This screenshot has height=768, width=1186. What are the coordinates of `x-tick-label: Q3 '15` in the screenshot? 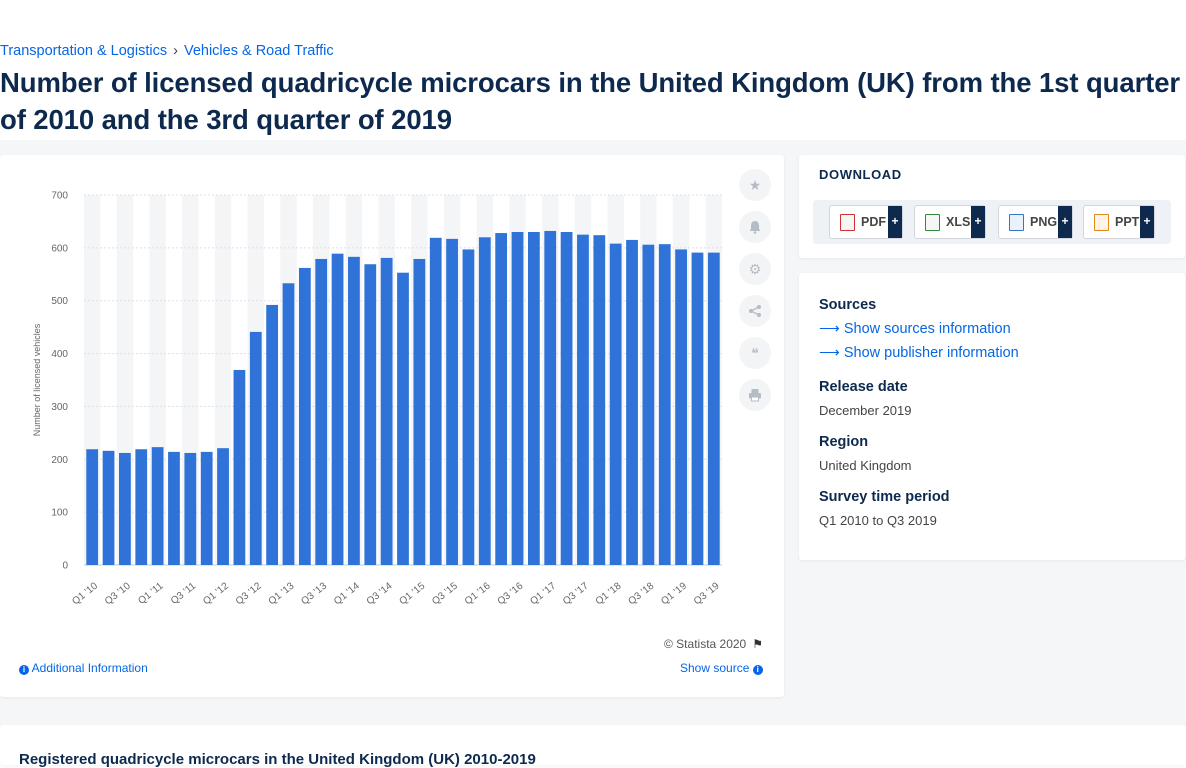 It's located at (445, 593).